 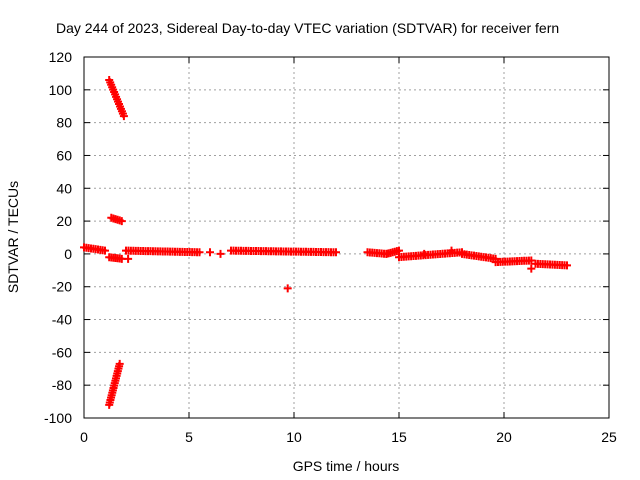 What do you see at coordinates (64, 123) in the screenshot?
I see `y-tick-label: 80` at bounding box center [64, 123].